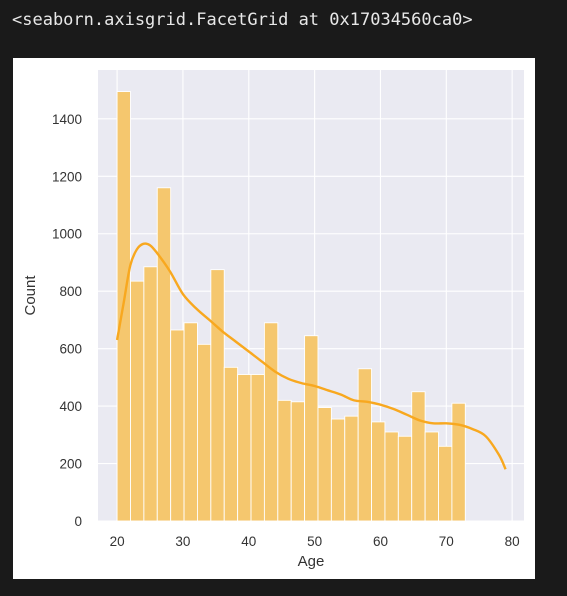 The width and height of the screenshot is (567, 596). I want to click on x-tick-label: 70, so click(446, 541).